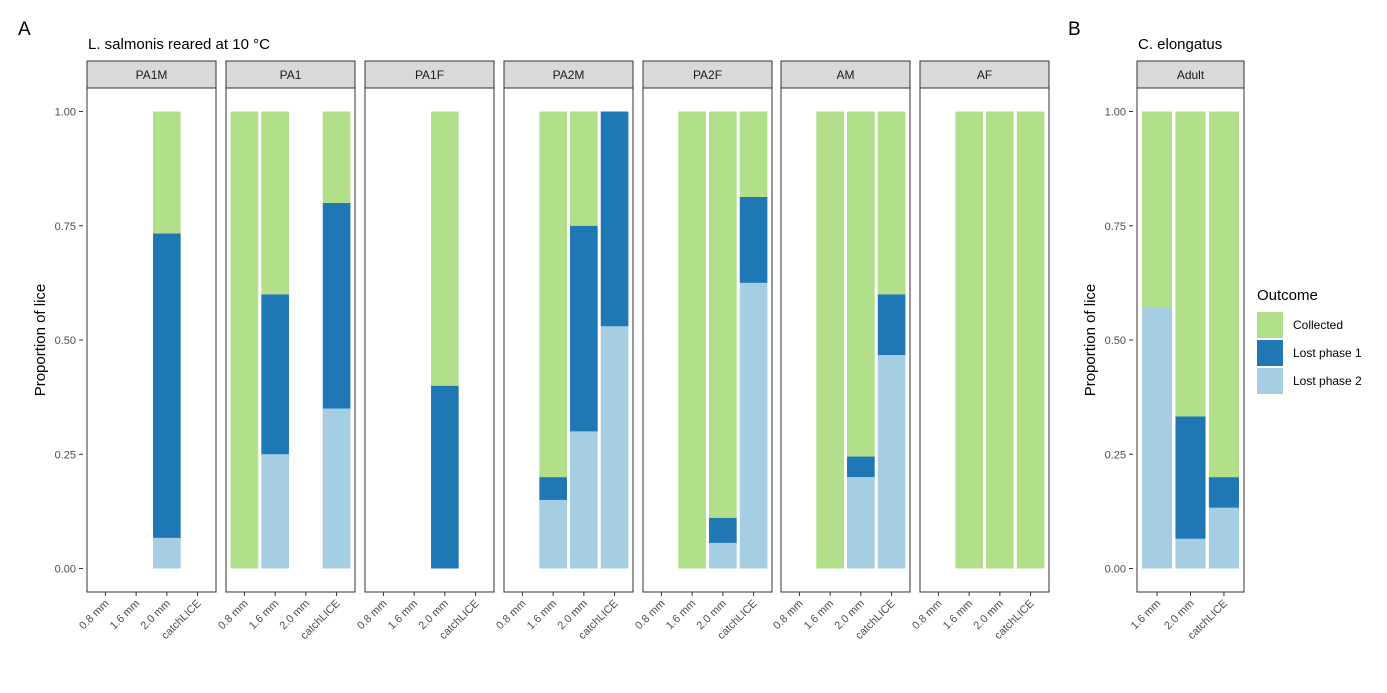 The image size is (1387, 693). I want to click on chart0-facet-pa1-xtick-label-0-8-mm: 0.8 mm, so click(233, 615).